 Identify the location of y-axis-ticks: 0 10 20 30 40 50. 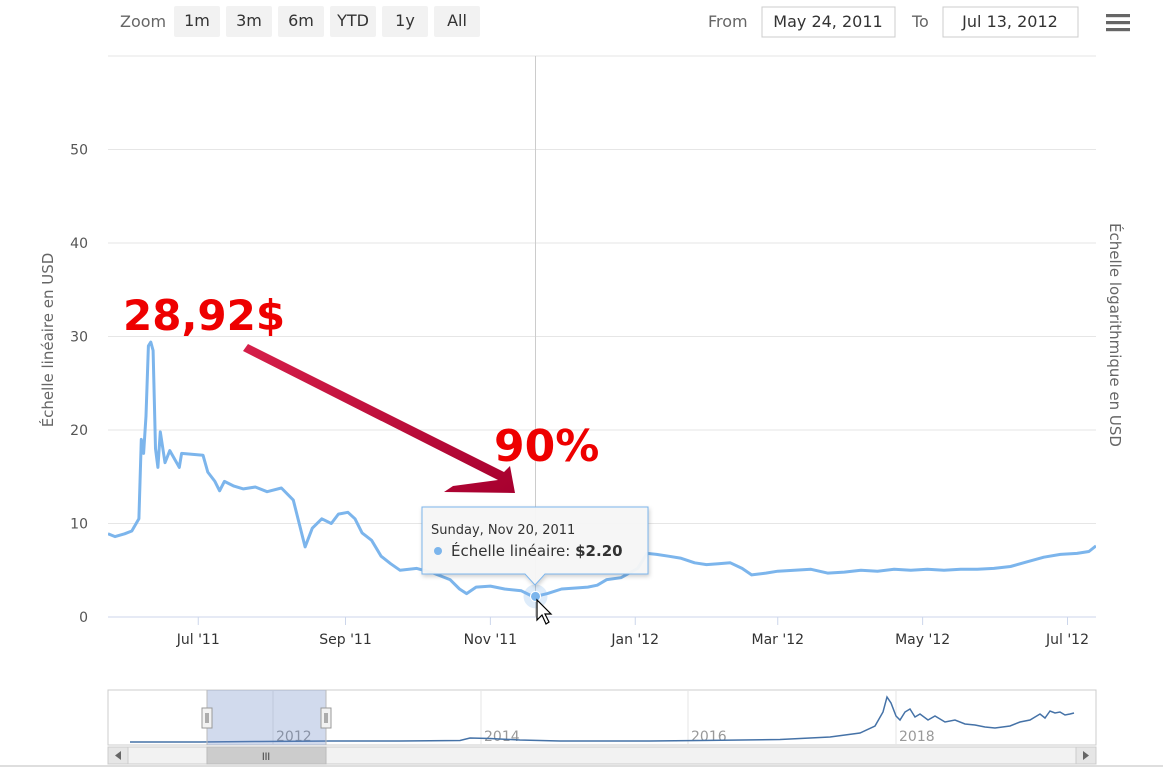
(79, 385).